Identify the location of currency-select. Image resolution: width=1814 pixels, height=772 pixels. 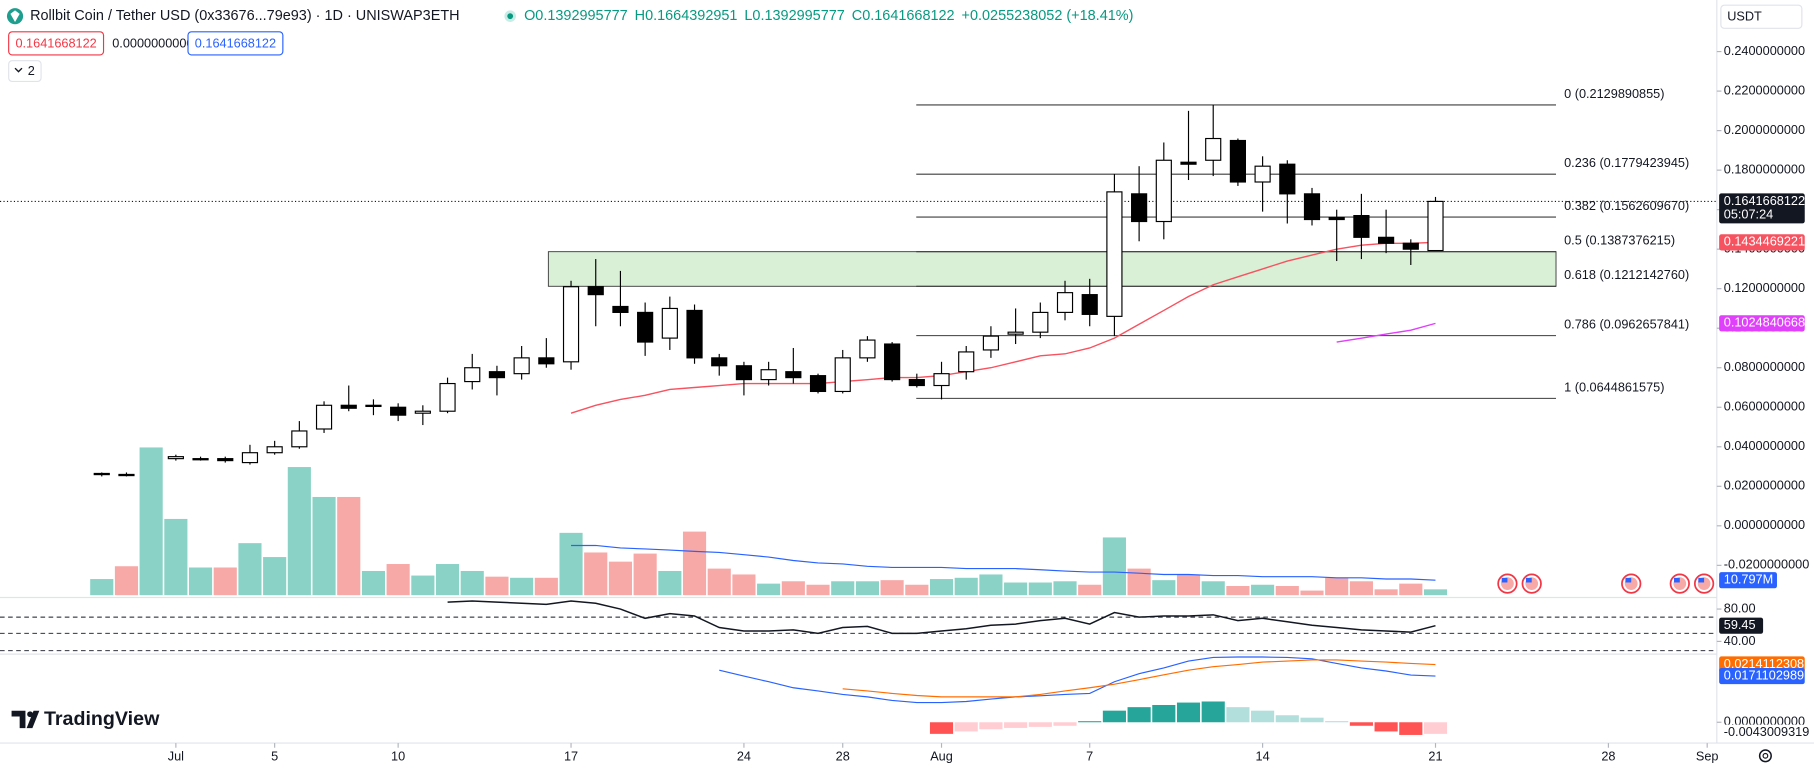
(1761, 16).